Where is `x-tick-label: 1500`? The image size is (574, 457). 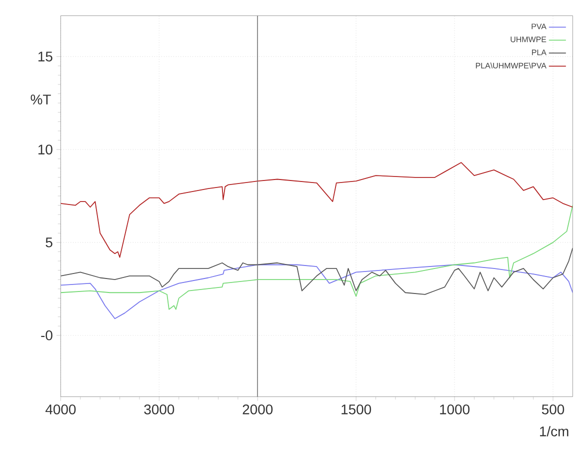
x-tick-label: 1500 is located at coordinates (357, 409).